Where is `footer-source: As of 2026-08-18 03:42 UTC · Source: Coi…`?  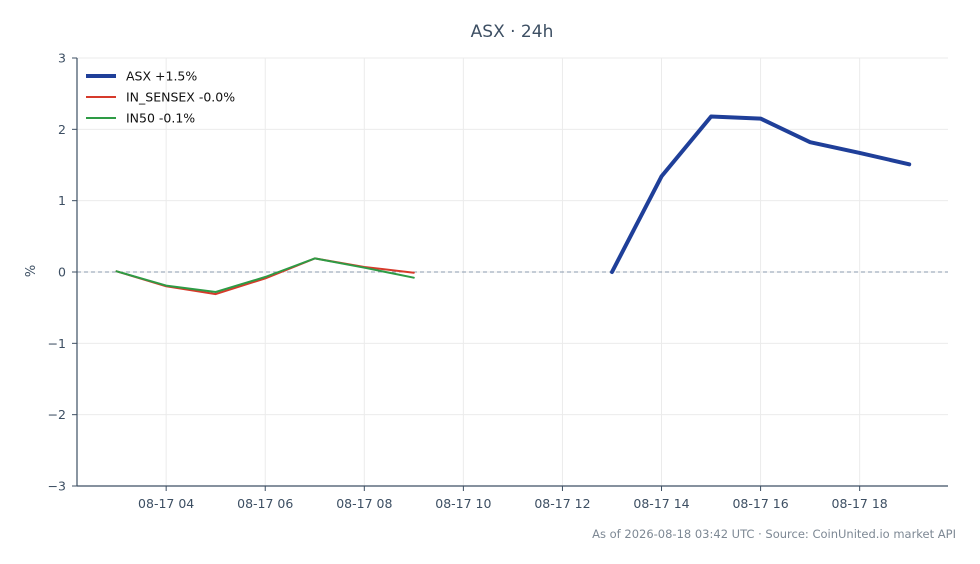
footer-source: As of 2026-08-18 03:42 UTC · Source: Coi… is located at coordinates (774, 534).